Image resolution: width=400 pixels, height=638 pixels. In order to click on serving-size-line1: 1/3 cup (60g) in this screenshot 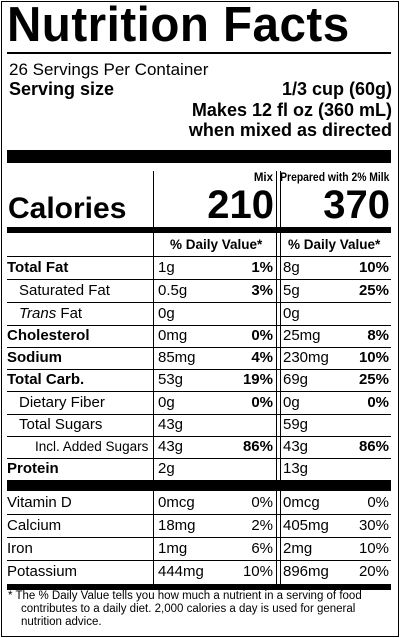, I will do `click(336, 89)`.